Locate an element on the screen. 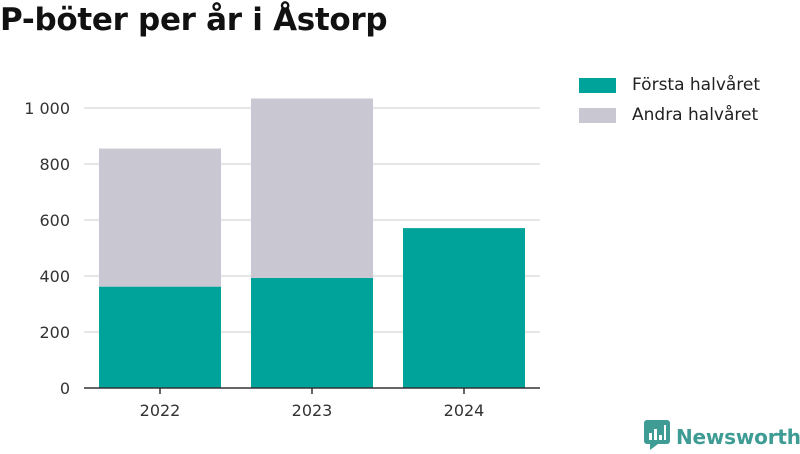  y-tick-label: 600 is located at coordinates (54, 220).